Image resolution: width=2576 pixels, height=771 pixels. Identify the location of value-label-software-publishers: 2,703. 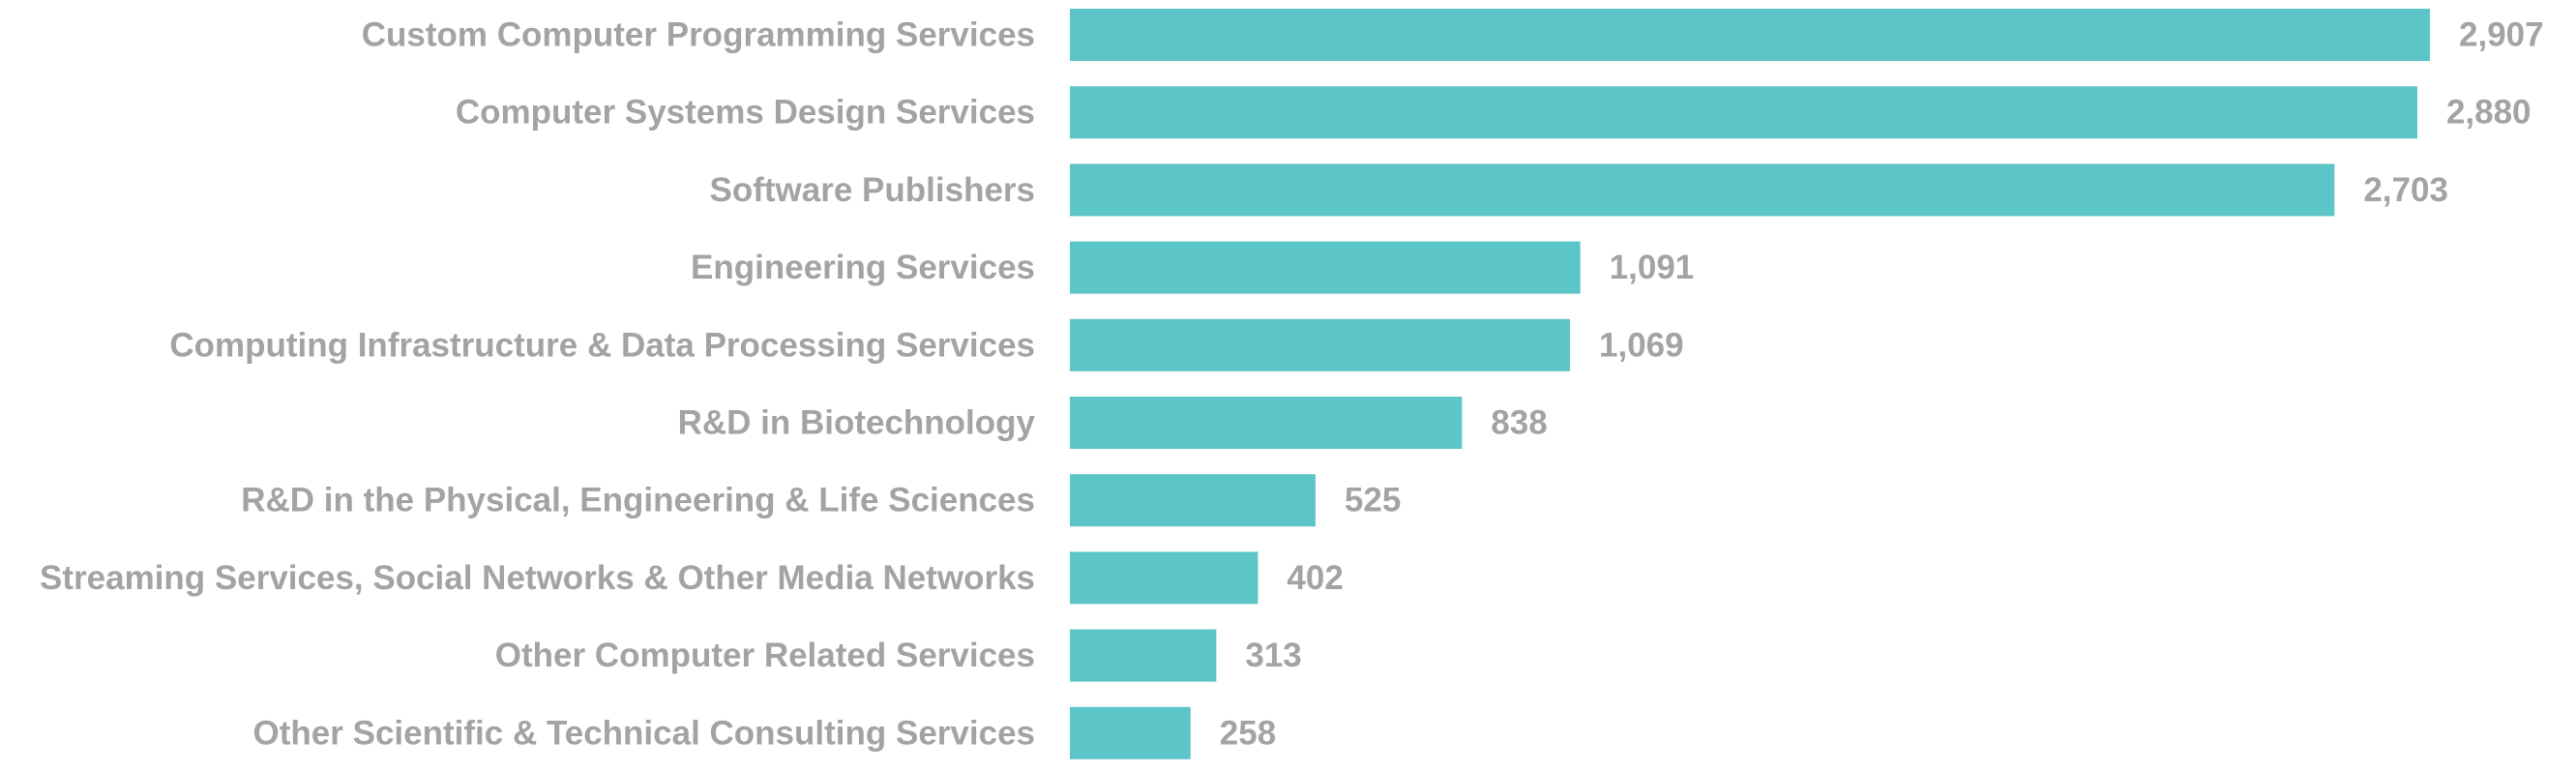
(2405, 190).